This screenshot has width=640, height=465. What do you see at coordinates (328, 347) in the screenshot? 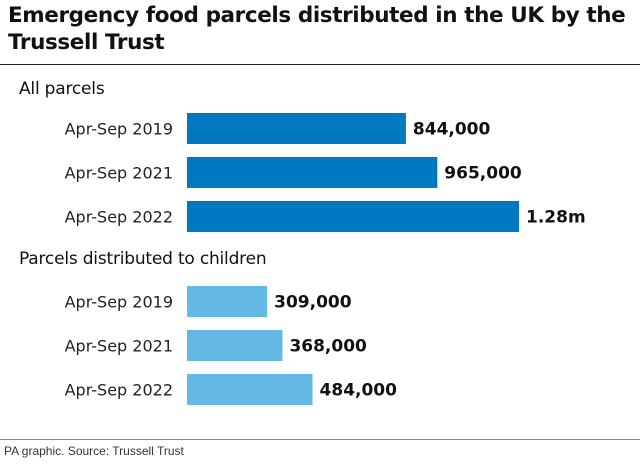
I see `value-label: 368,000` at bounding box center [328, 347].